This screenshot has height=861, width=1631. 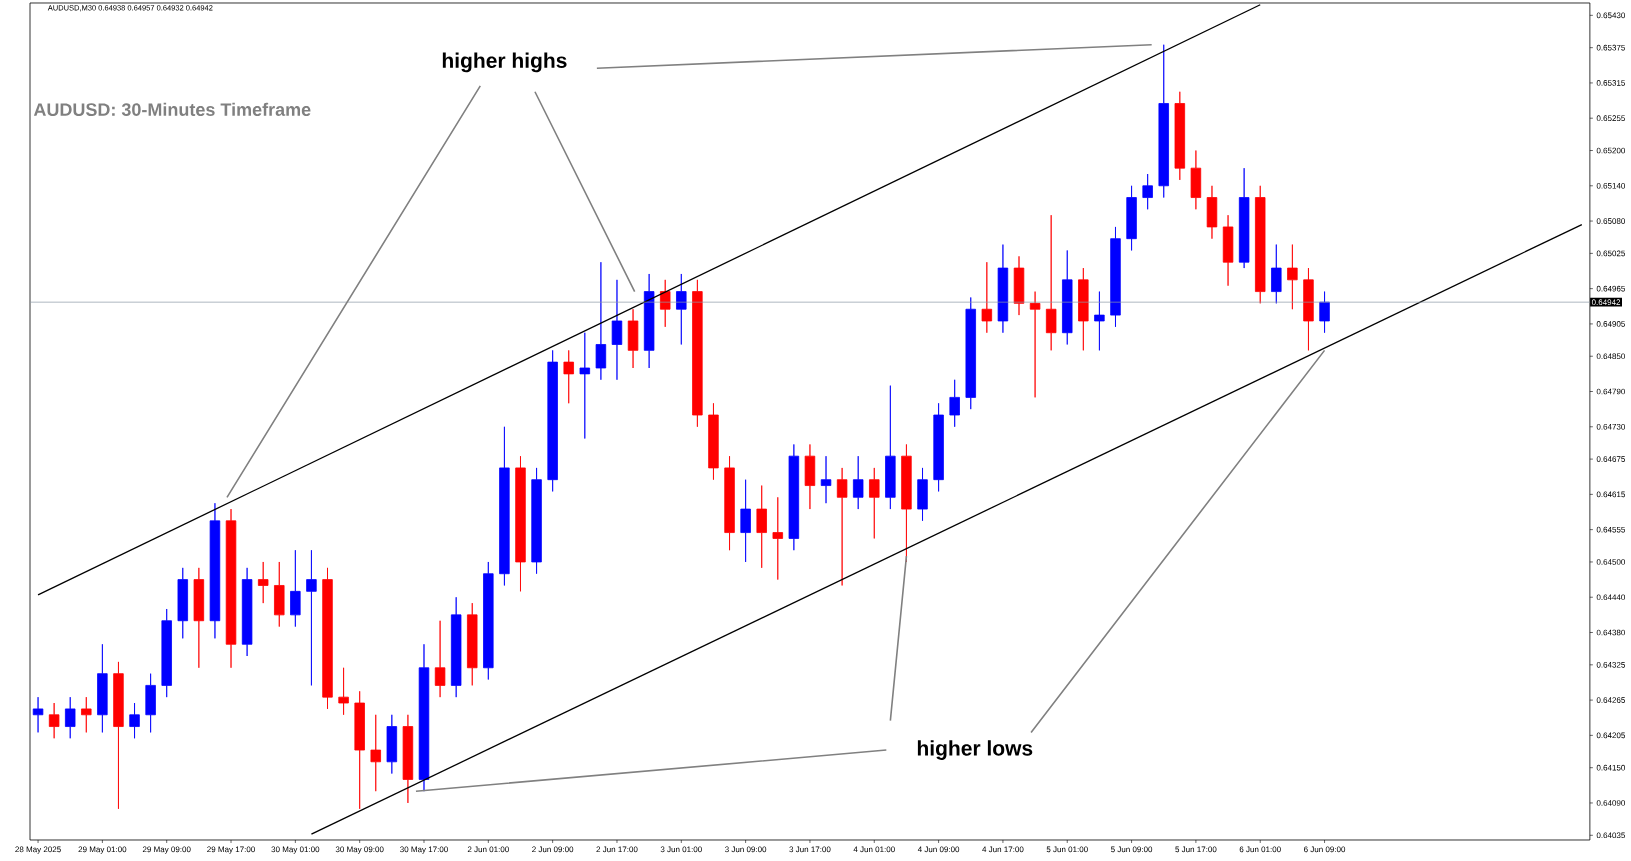 I want to click on annotation: higher lows, so click(x=975, y=750).